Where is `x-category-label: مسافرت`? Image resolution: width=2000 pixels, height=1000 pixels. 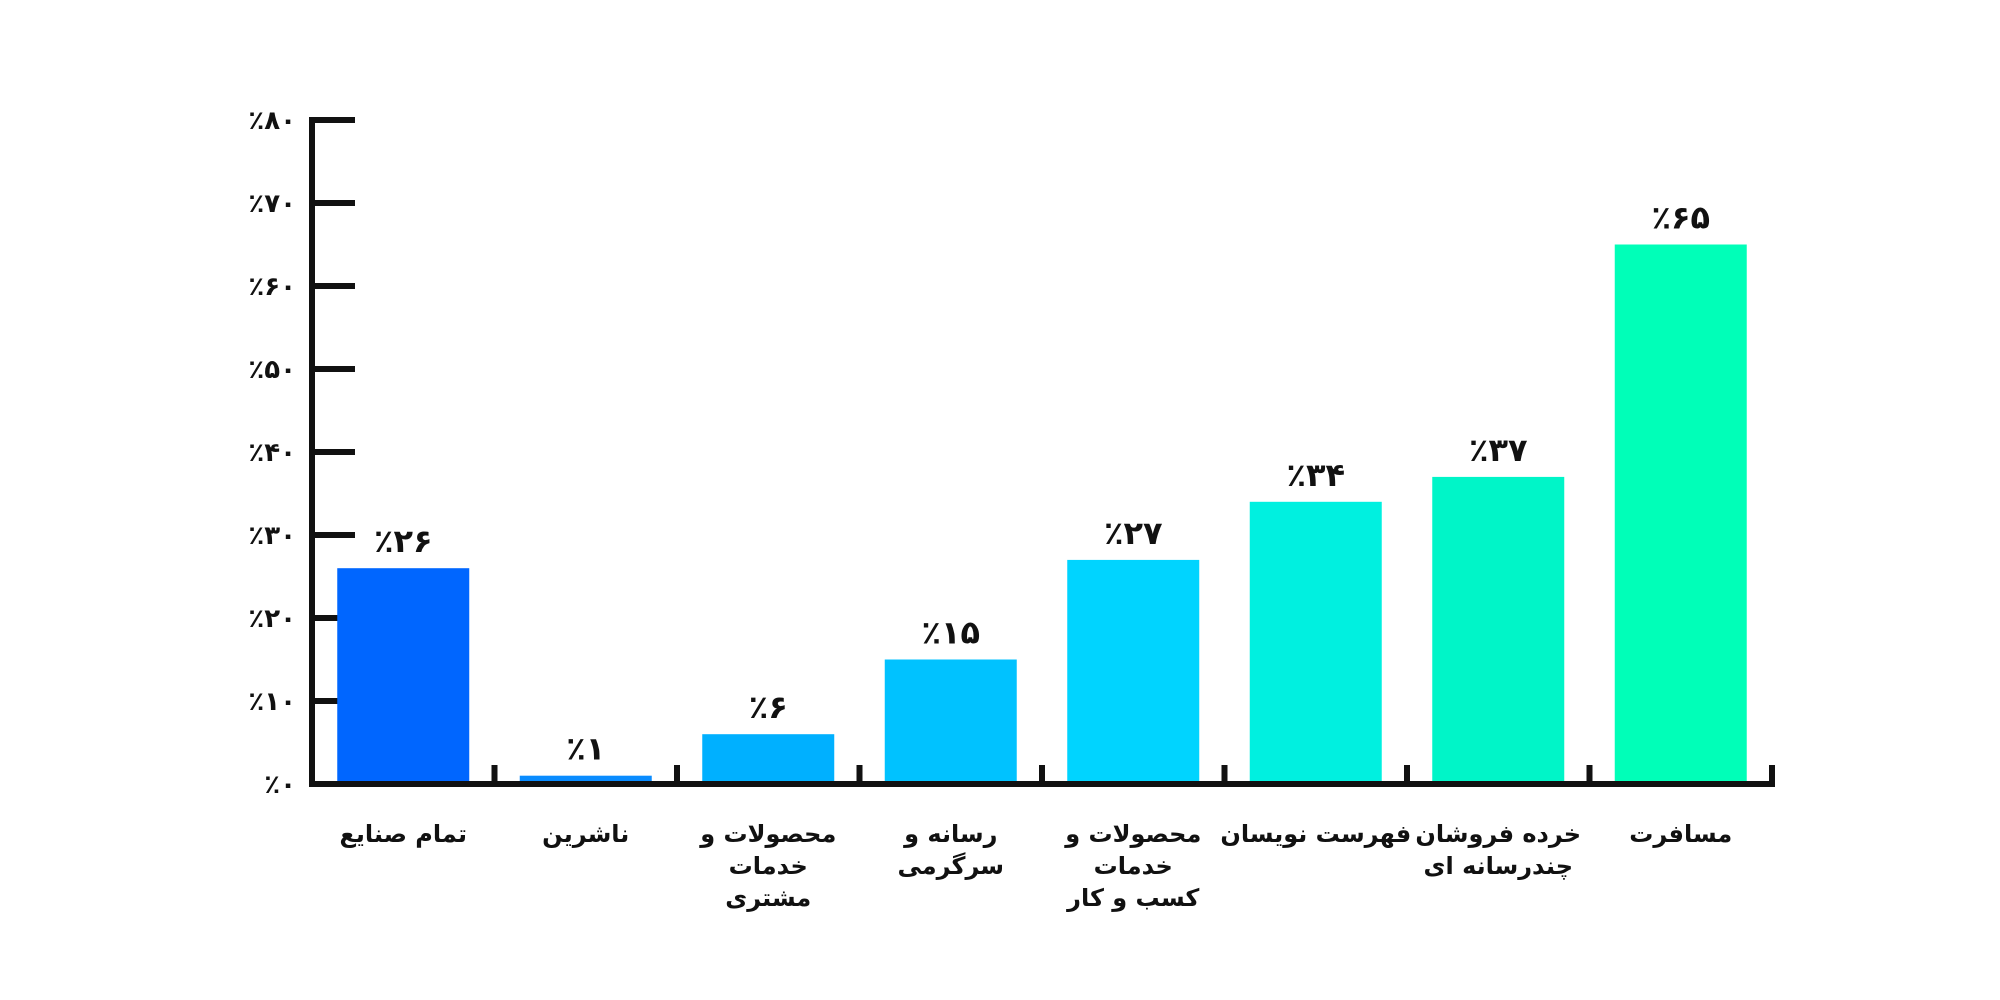
x-category-label: مسافرت is located at coordinates (1680, 834).